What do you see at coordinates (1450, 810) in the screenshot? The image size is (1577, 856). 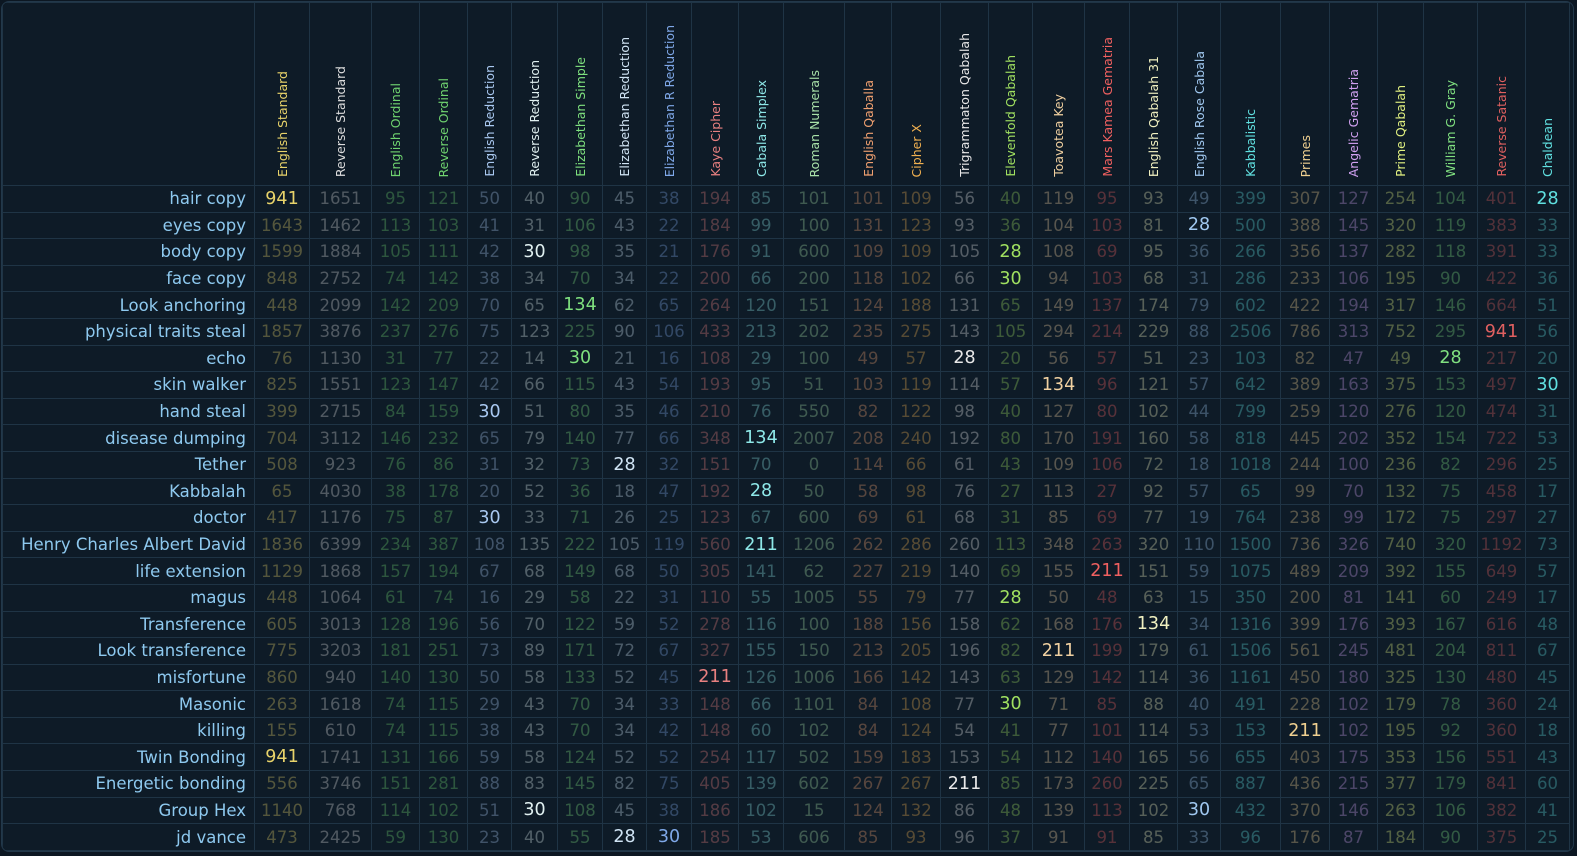 I see `value: 106` at bounding box center [1450, 810].